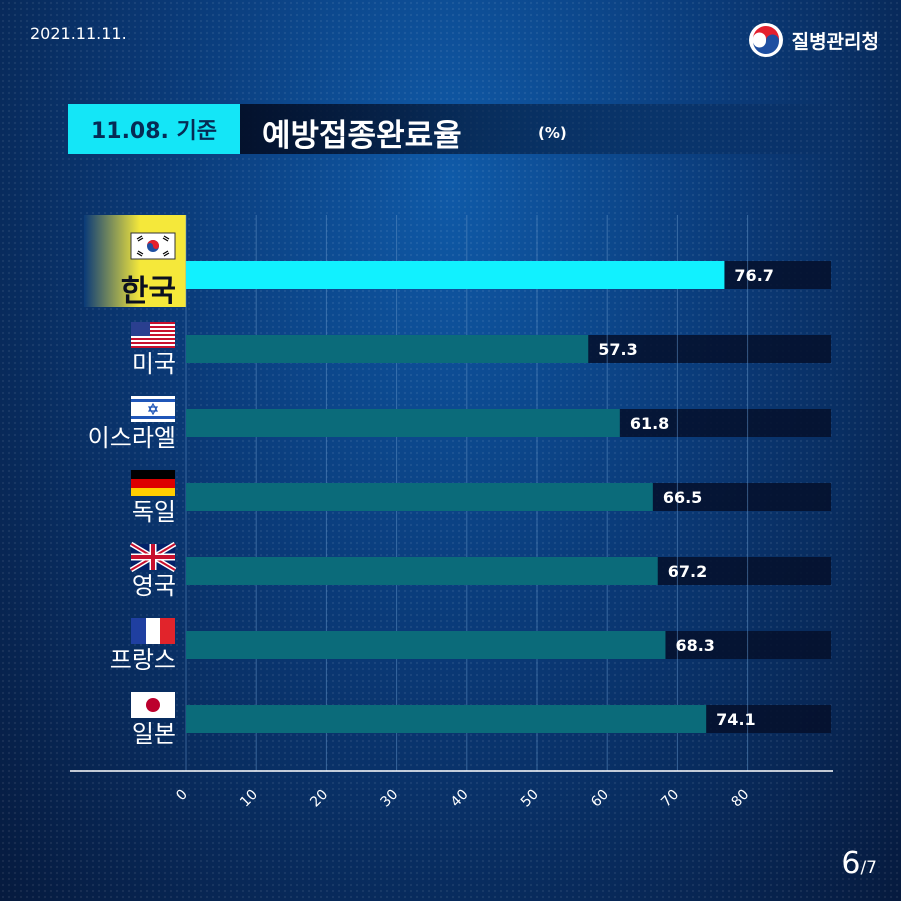  What do you see at coordinates (78, 33) in the screenshot?
I see `date-label: 2021.11.11.` at bounding box center [78, 33].